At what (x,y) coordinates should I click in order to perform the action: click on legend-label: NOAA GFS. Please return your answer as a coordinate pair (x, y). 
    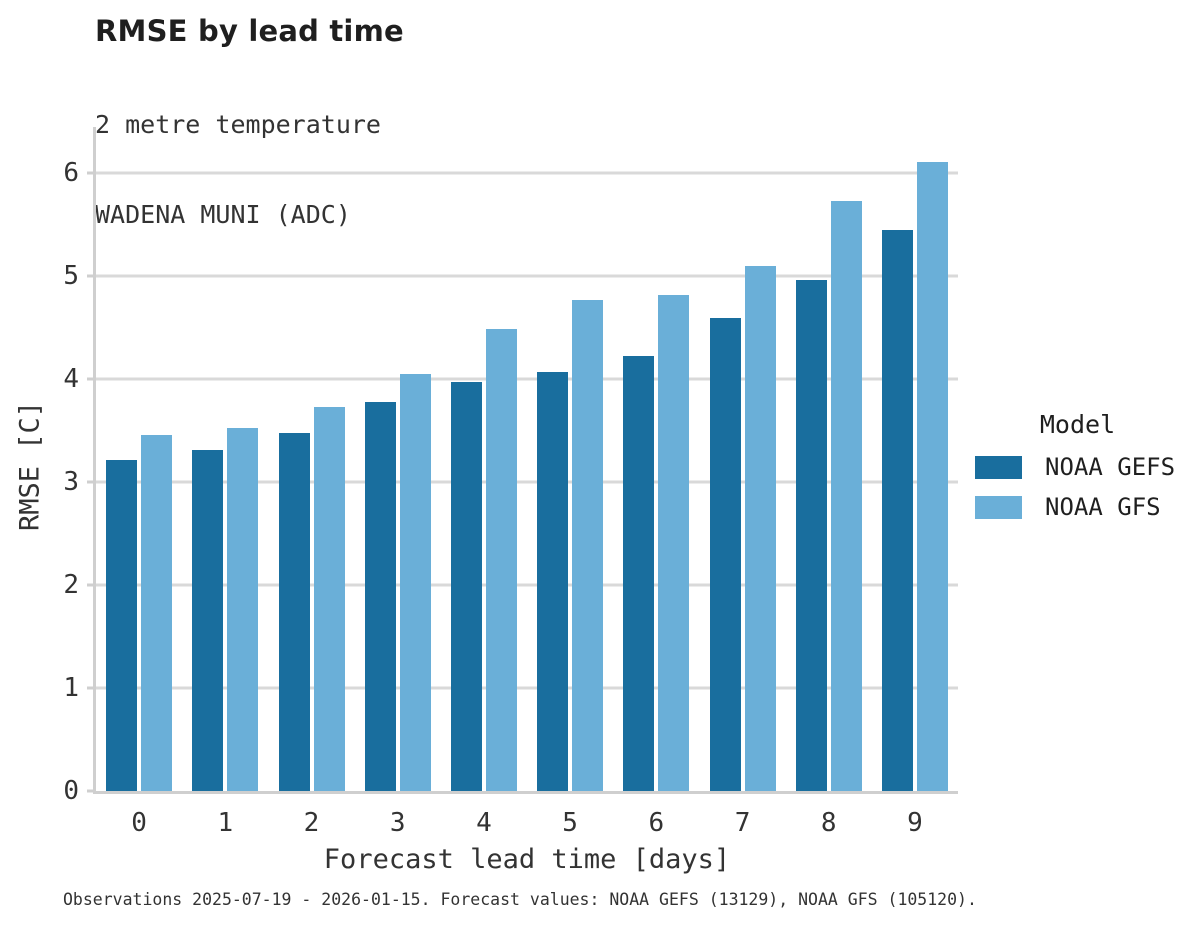
    Looking at the image, I should click on (1103, 507).